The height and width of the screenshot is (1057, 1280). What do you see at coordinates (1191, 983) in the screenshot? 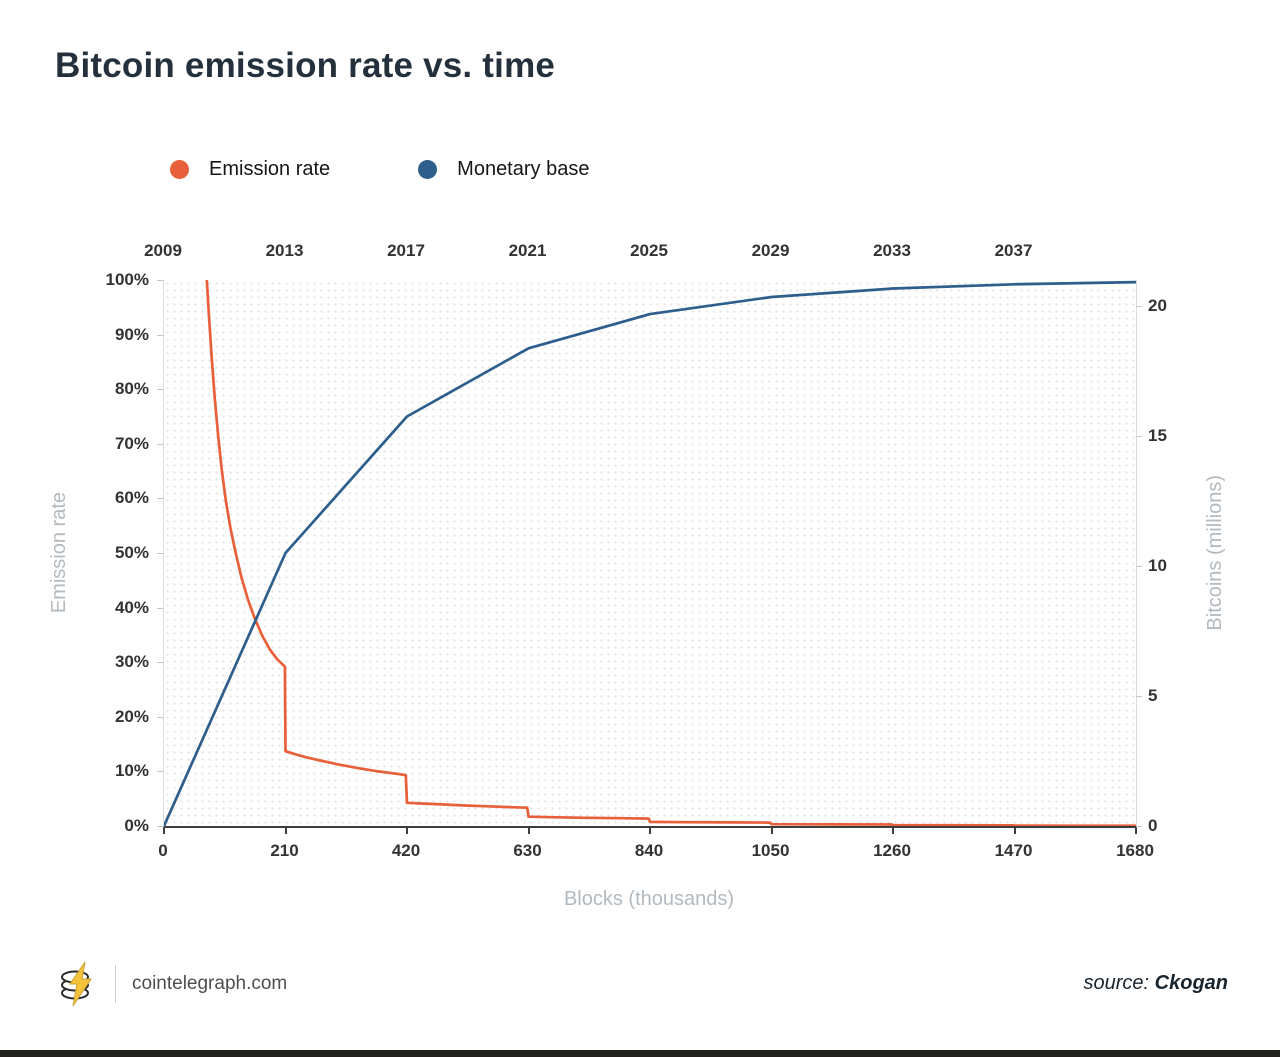
I see `source-name: Ckogan` at bounding box center [1191, 983].